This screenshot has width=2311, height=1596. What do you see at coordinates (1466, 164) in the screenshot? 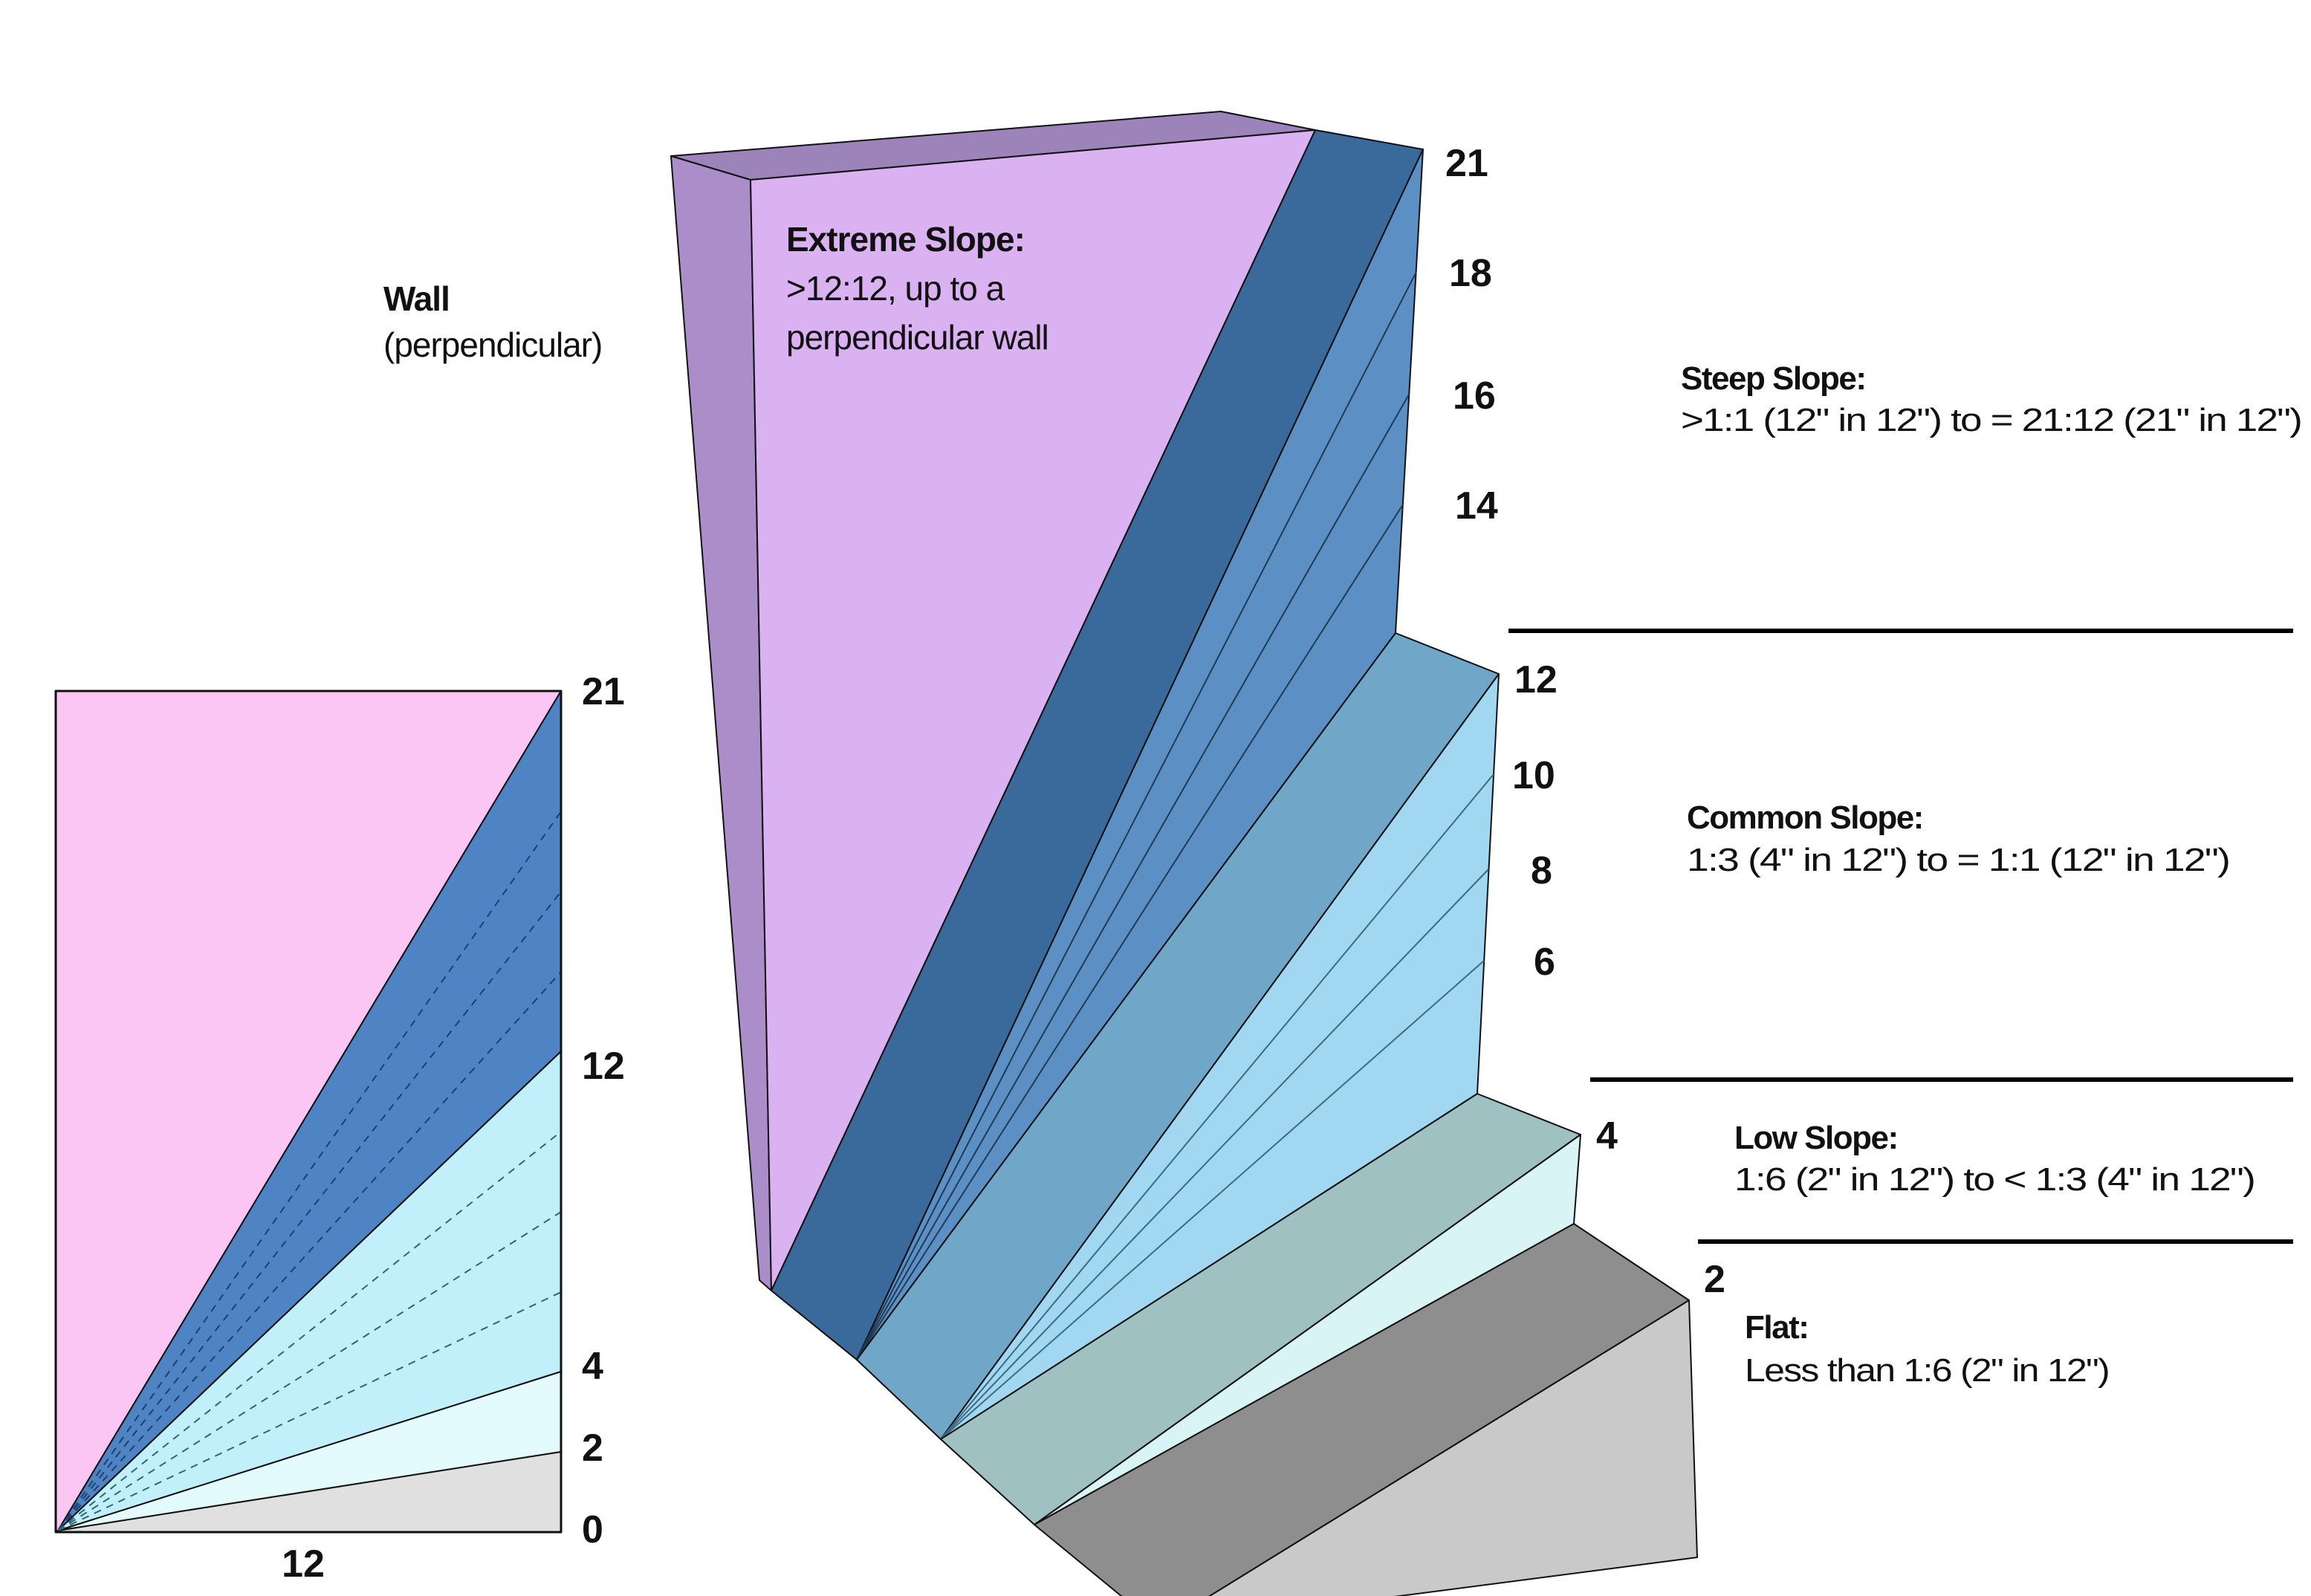
I see `center-tick-21: 21` at bounding box center [1466, 164].